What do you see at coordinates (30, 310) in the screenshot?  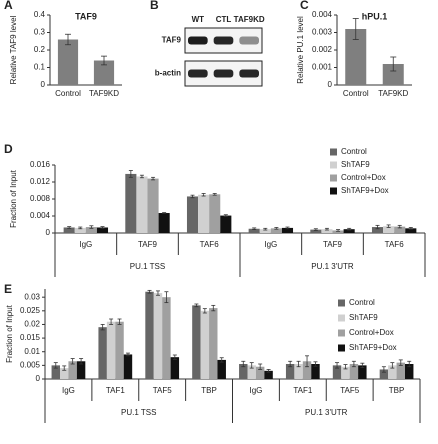 I see `y-tick-label: 0.025` at bounding box center [30, 310].